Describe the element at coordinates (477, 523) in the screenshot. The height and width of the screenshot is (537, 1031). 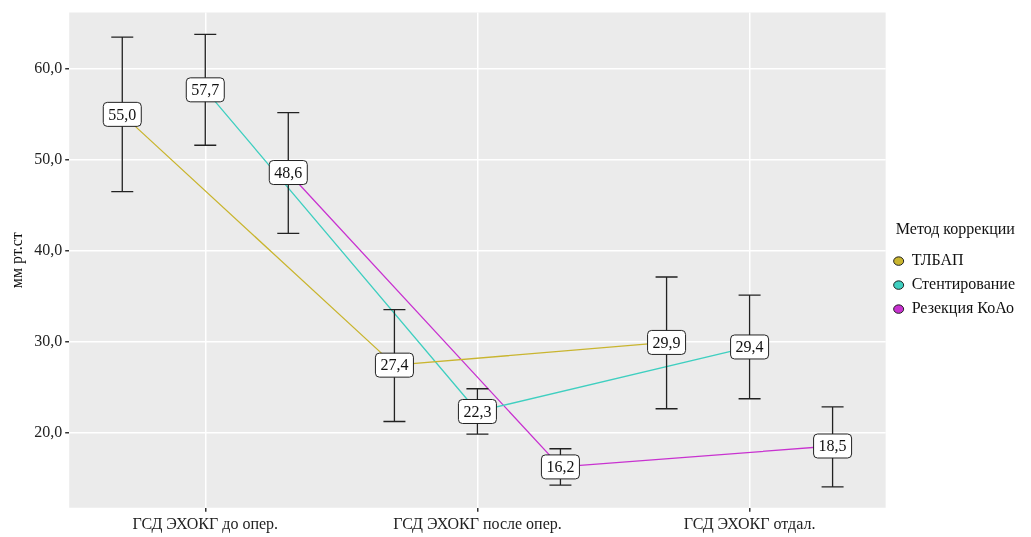
I see `x-tick-label: ГСД ЭХОКГ после опер.` at that location.